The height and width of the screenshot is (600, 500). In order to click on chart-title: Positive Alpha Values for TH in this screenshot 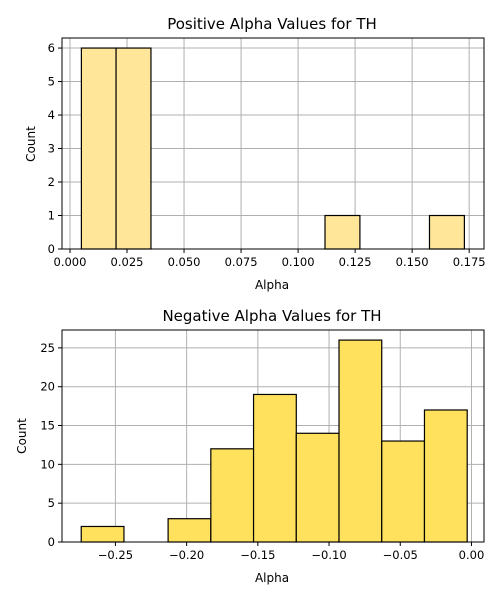, I will do `click(272, 24)`.